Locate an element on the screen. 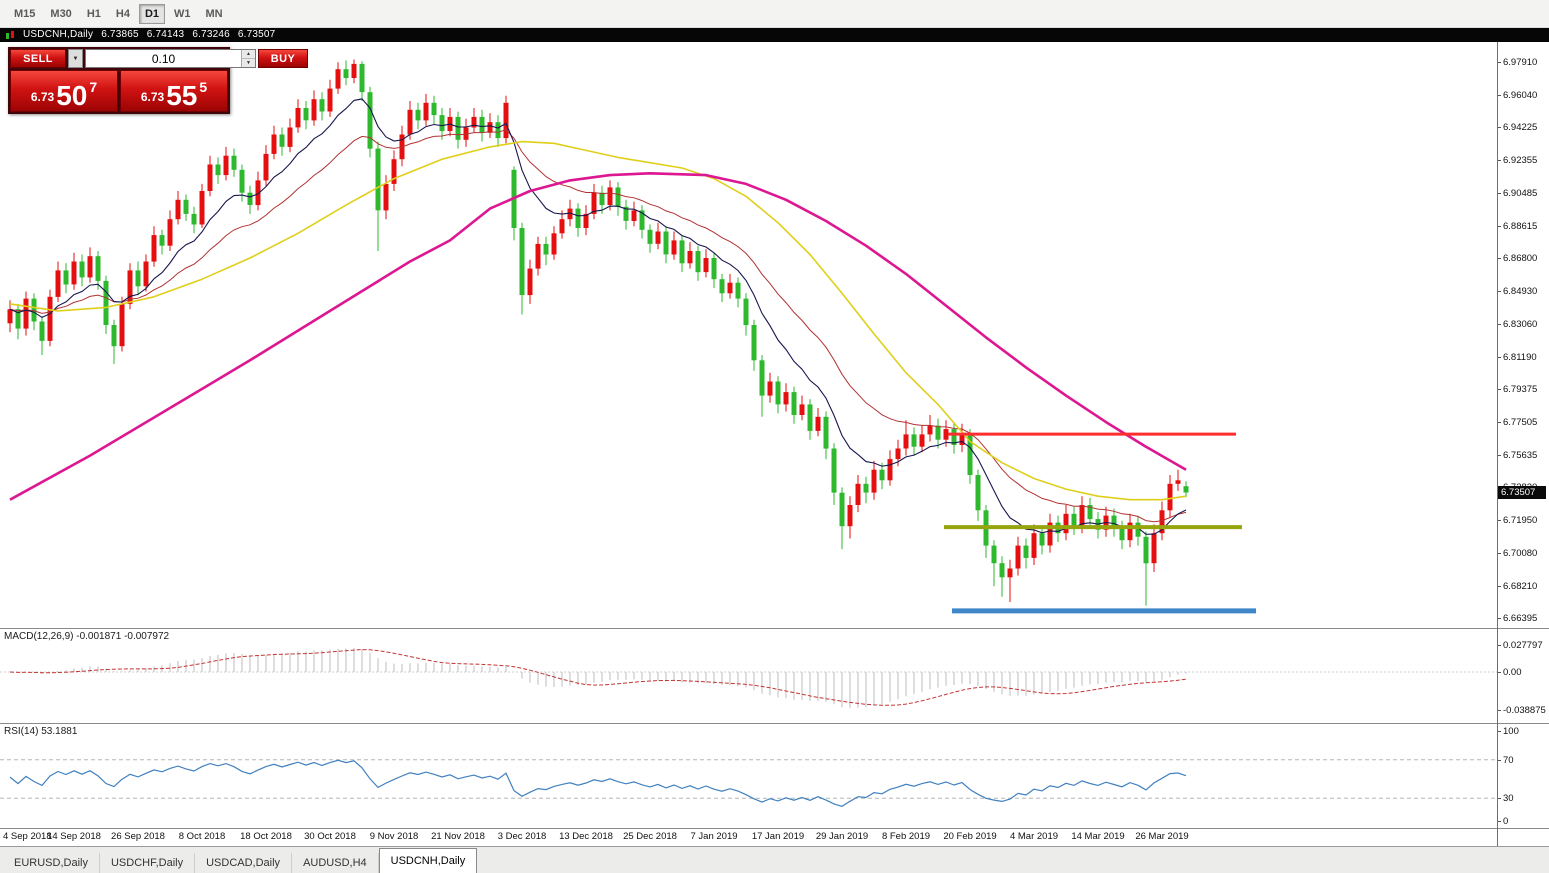 Image resolution: width=1549 pixels, height=873 pixels. one-click-trading-panel: SELL ▼ ▲ ▼ BUY 6.73 50 7 6.7 is located at coordinates (158, 80).